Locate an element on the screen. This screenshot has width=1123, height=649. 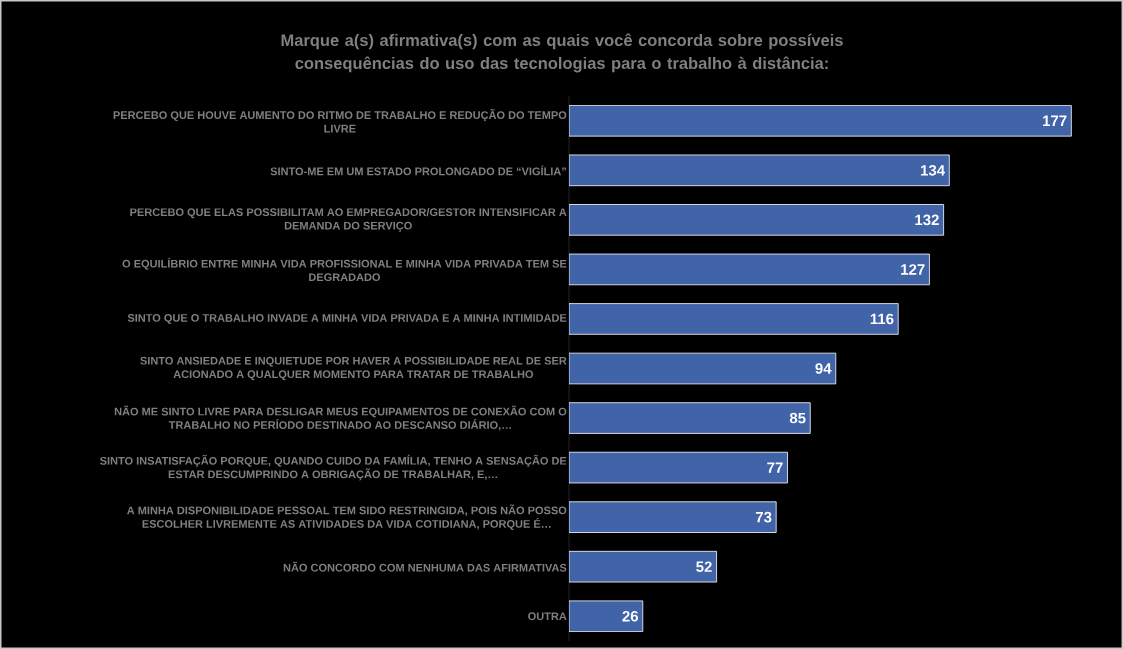
y-tick-label: O EQUILÍBRIO ENTRE MINHA VIDA PROFISSIONAL E MINHA VIDA PRIVADA TEM SE DEGRADADO is located at coordinates (344, 269).